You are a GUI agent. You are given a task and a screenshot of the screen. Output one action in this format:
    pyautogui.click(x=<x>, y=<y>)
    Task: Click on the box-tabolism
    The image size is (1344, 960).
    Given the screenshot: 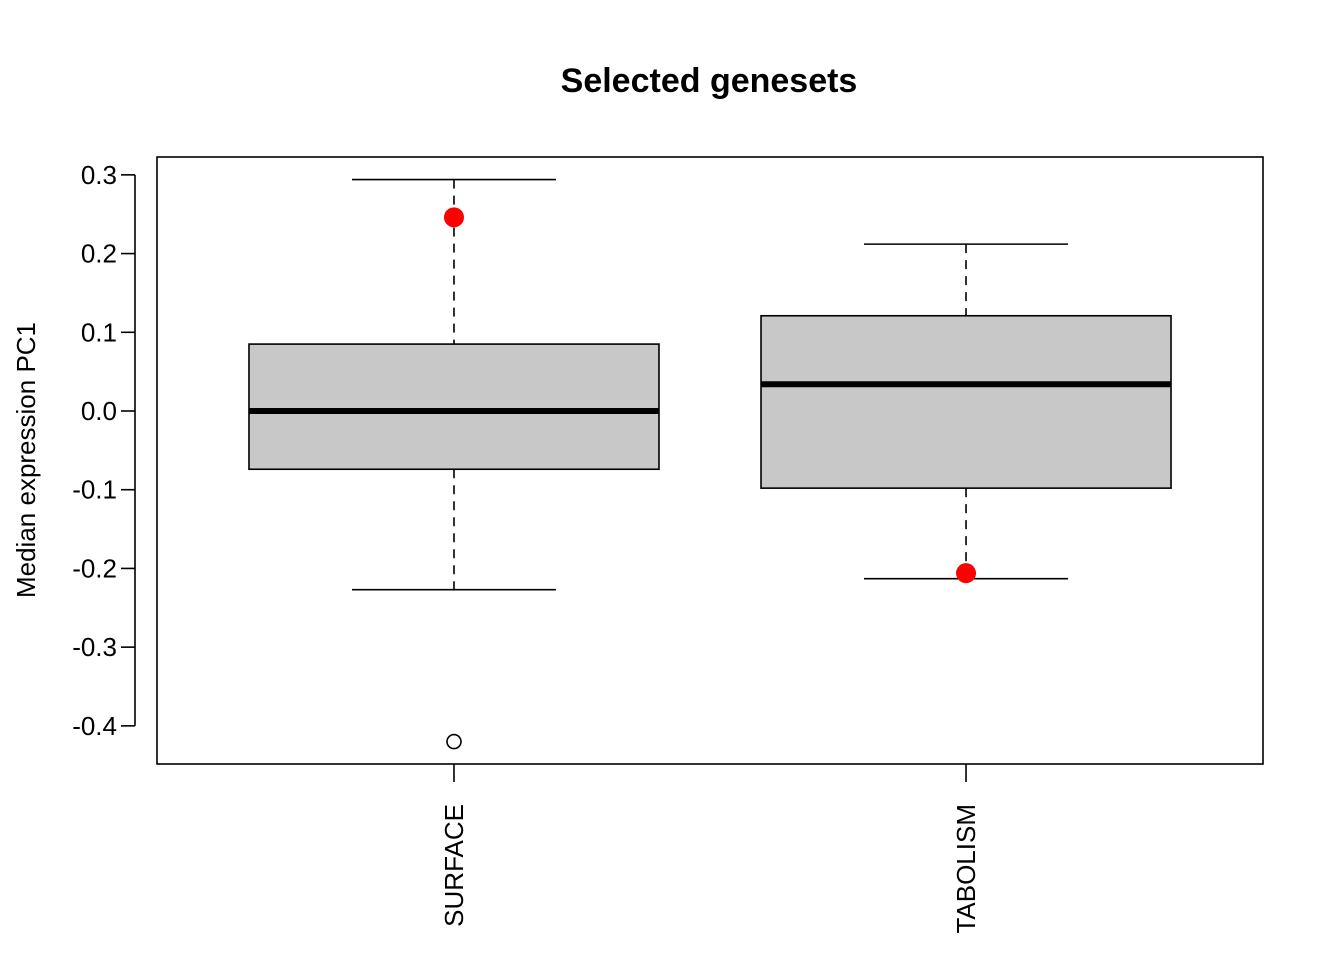 What is the action you would take?
    pyautogui.click(x=966, y=413)
    